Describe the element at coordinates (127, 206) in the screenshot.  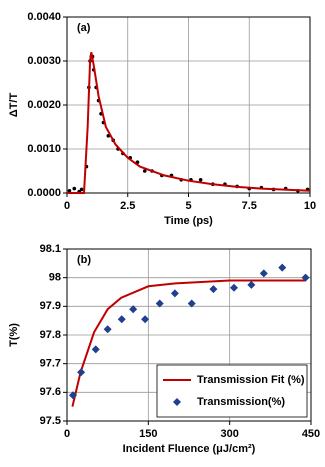
I see `x-tick-label: 2.5` at that location.